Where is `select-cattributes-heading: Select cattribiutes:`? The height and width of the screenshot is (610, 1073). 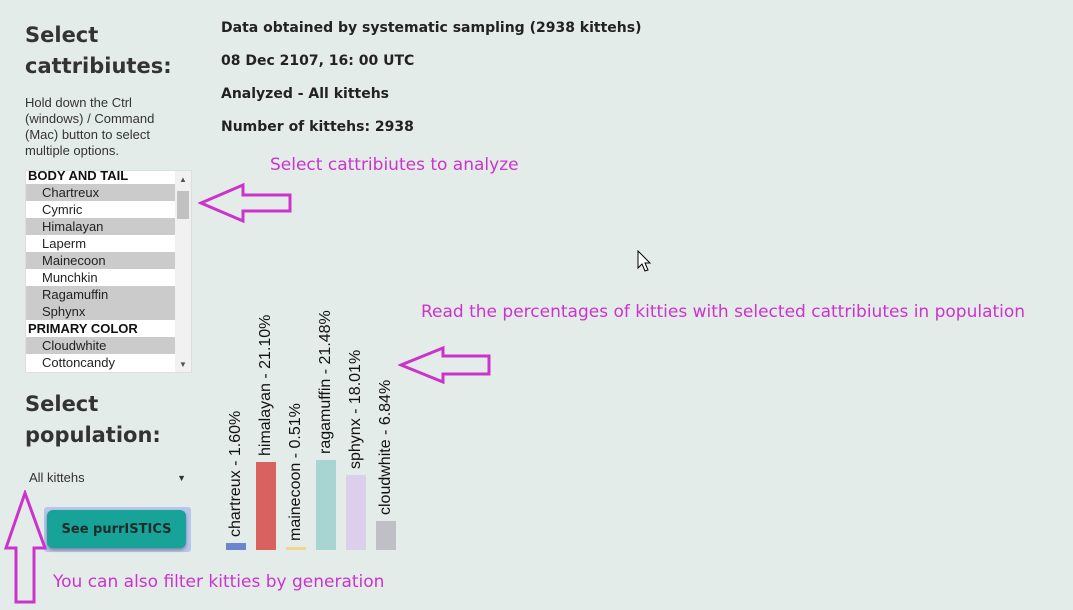 select-cattributes-heading: Select cattribiutes: is located at coordinates (115, 51).